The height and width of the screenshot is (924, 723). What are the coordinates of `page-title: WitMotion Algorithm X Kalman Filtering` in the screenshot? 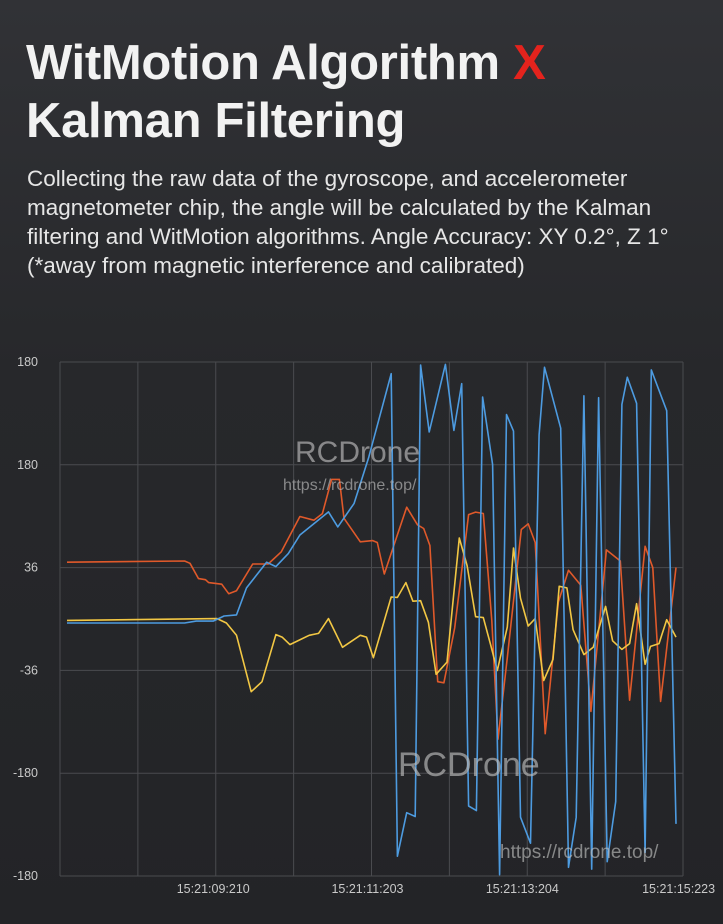 It's located at (286, 92).